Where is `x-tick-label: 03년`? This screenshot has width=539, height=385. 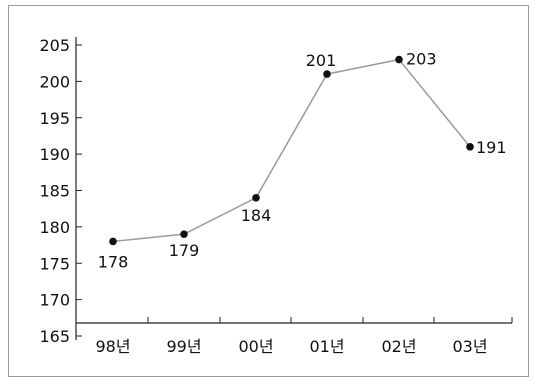 x-tick-label: 03년 is located at coordinates (469, 346).